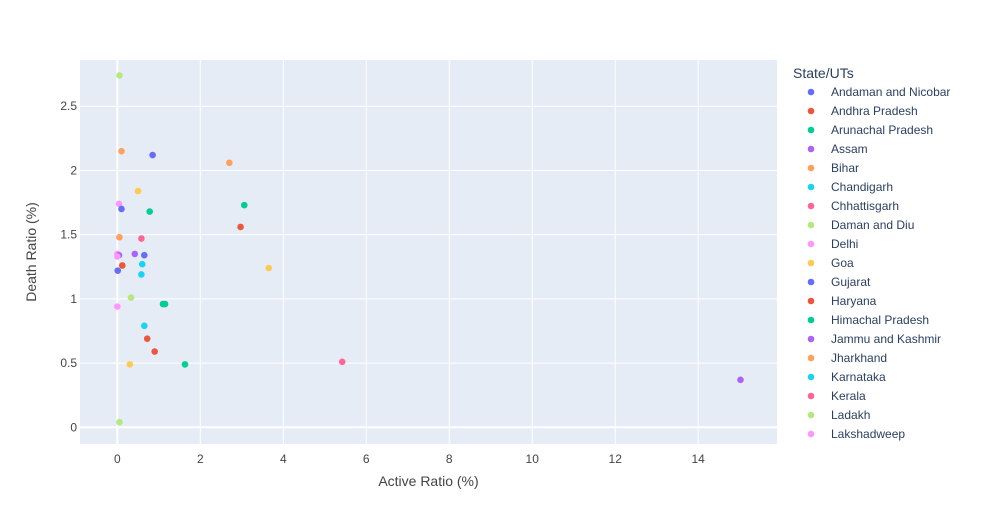 The height and width of the screenshot is (525, 983). What do you see at coordinates (848, 396) in the screenshot?
I see `legend-entry: Kerala` at bounding box center [848, 396].